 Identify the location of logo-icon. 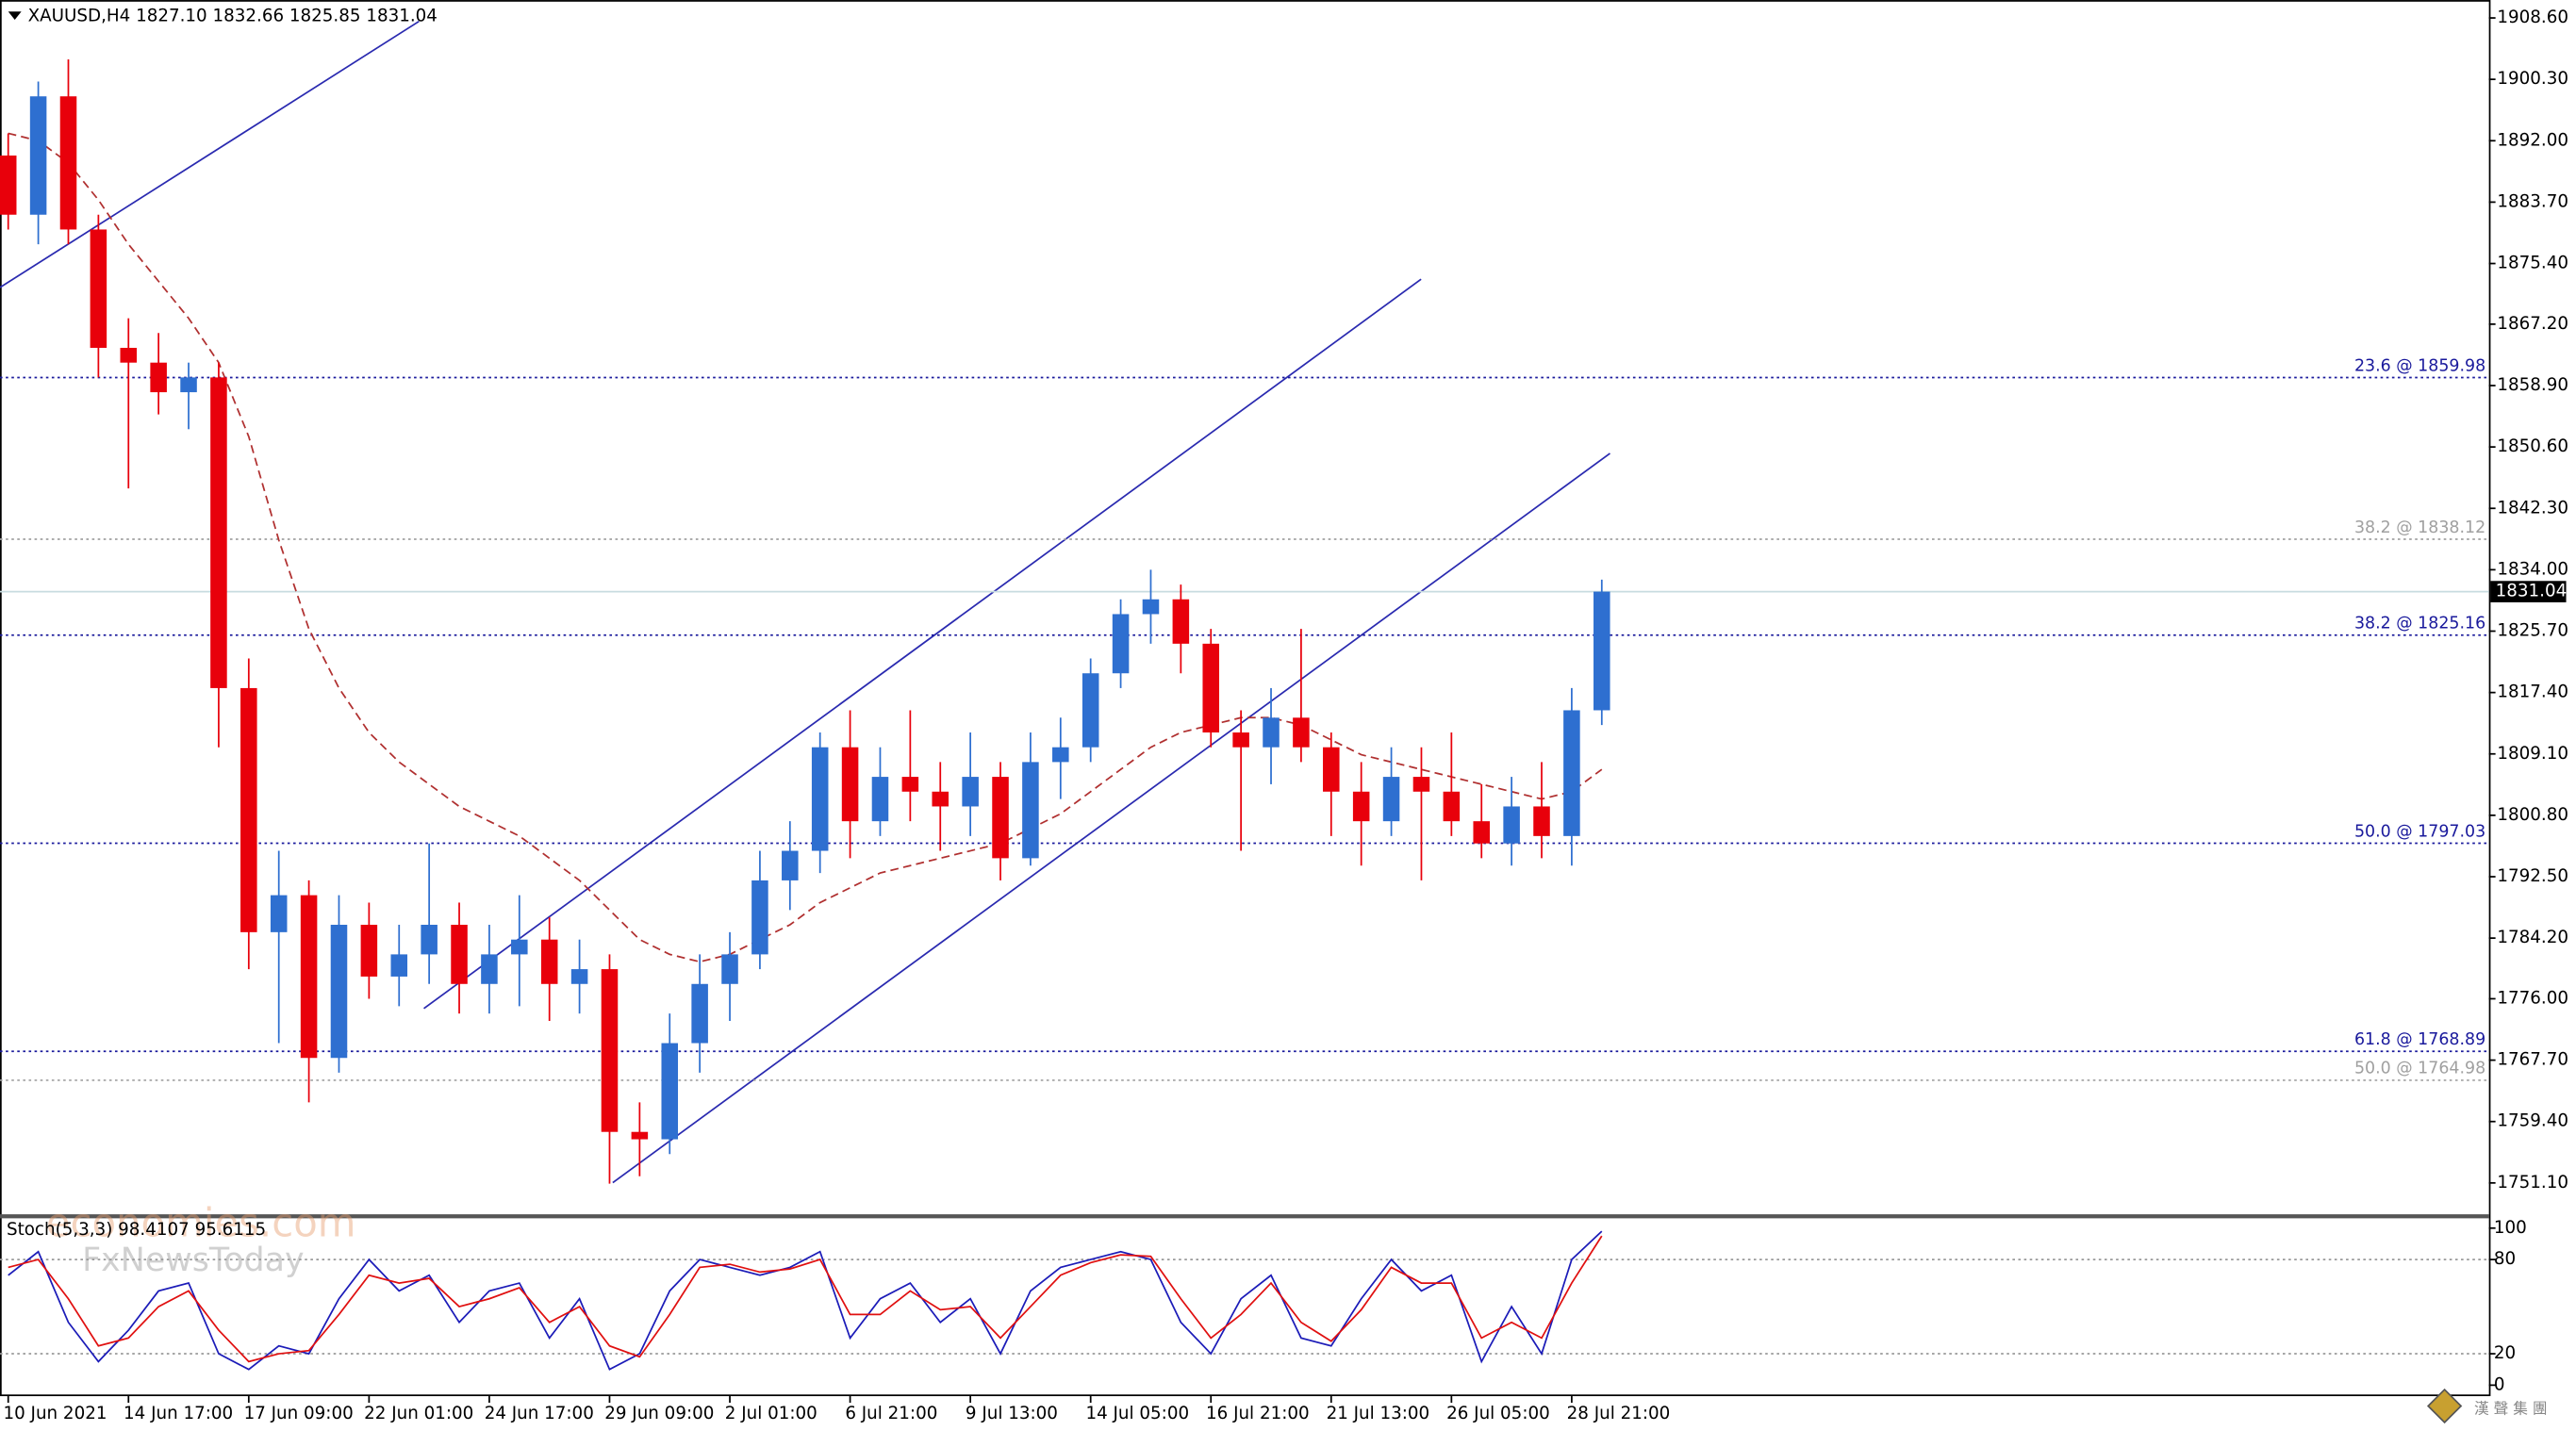
(2444, 1406).